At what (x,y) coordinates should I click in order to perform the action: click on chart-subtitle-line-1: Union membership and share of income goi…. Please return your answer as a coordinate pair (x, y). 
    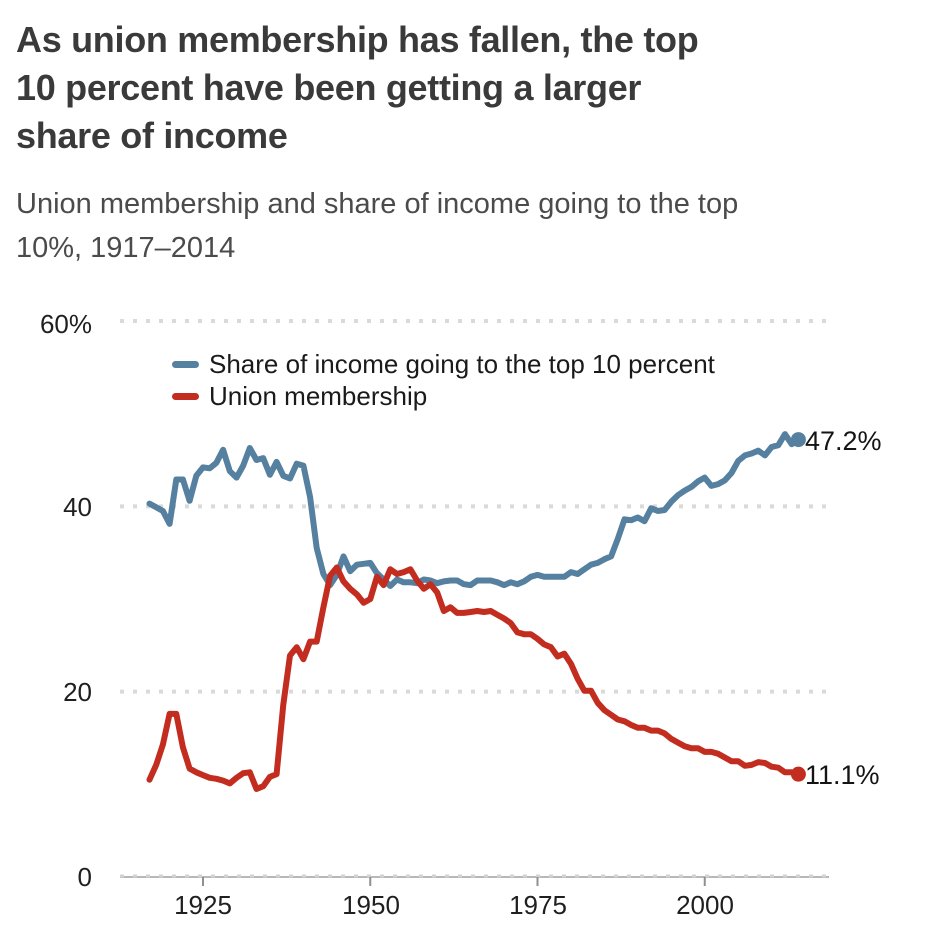
    Looking at the image, I should click on (377, 204).